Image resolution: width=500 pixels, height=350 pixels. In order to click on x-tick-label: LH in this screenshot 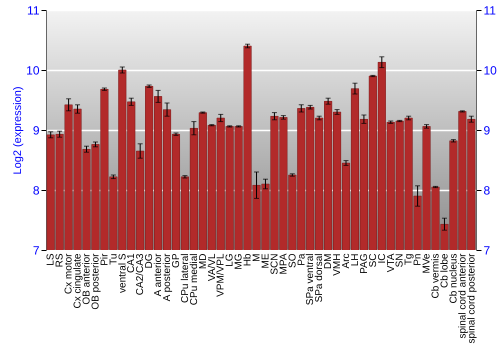, I will do `click(355, 260)`.